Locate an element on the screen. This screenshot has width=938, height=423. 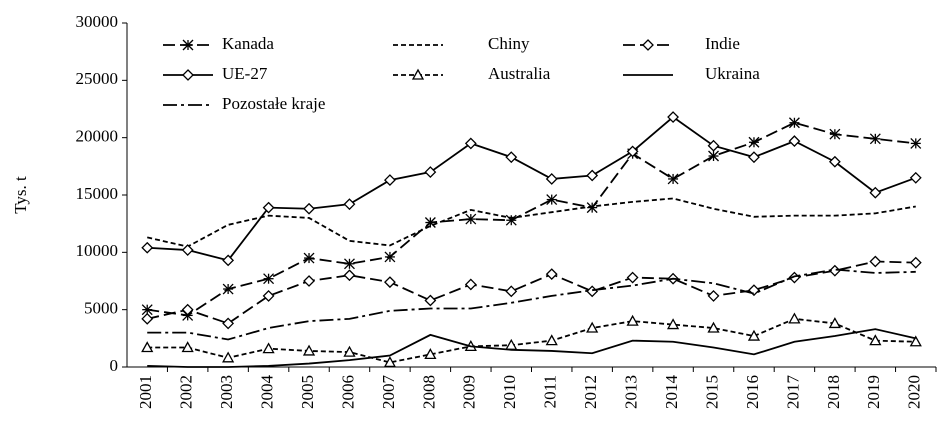
legend-label: Kanada is located at coordinates (248, 43).